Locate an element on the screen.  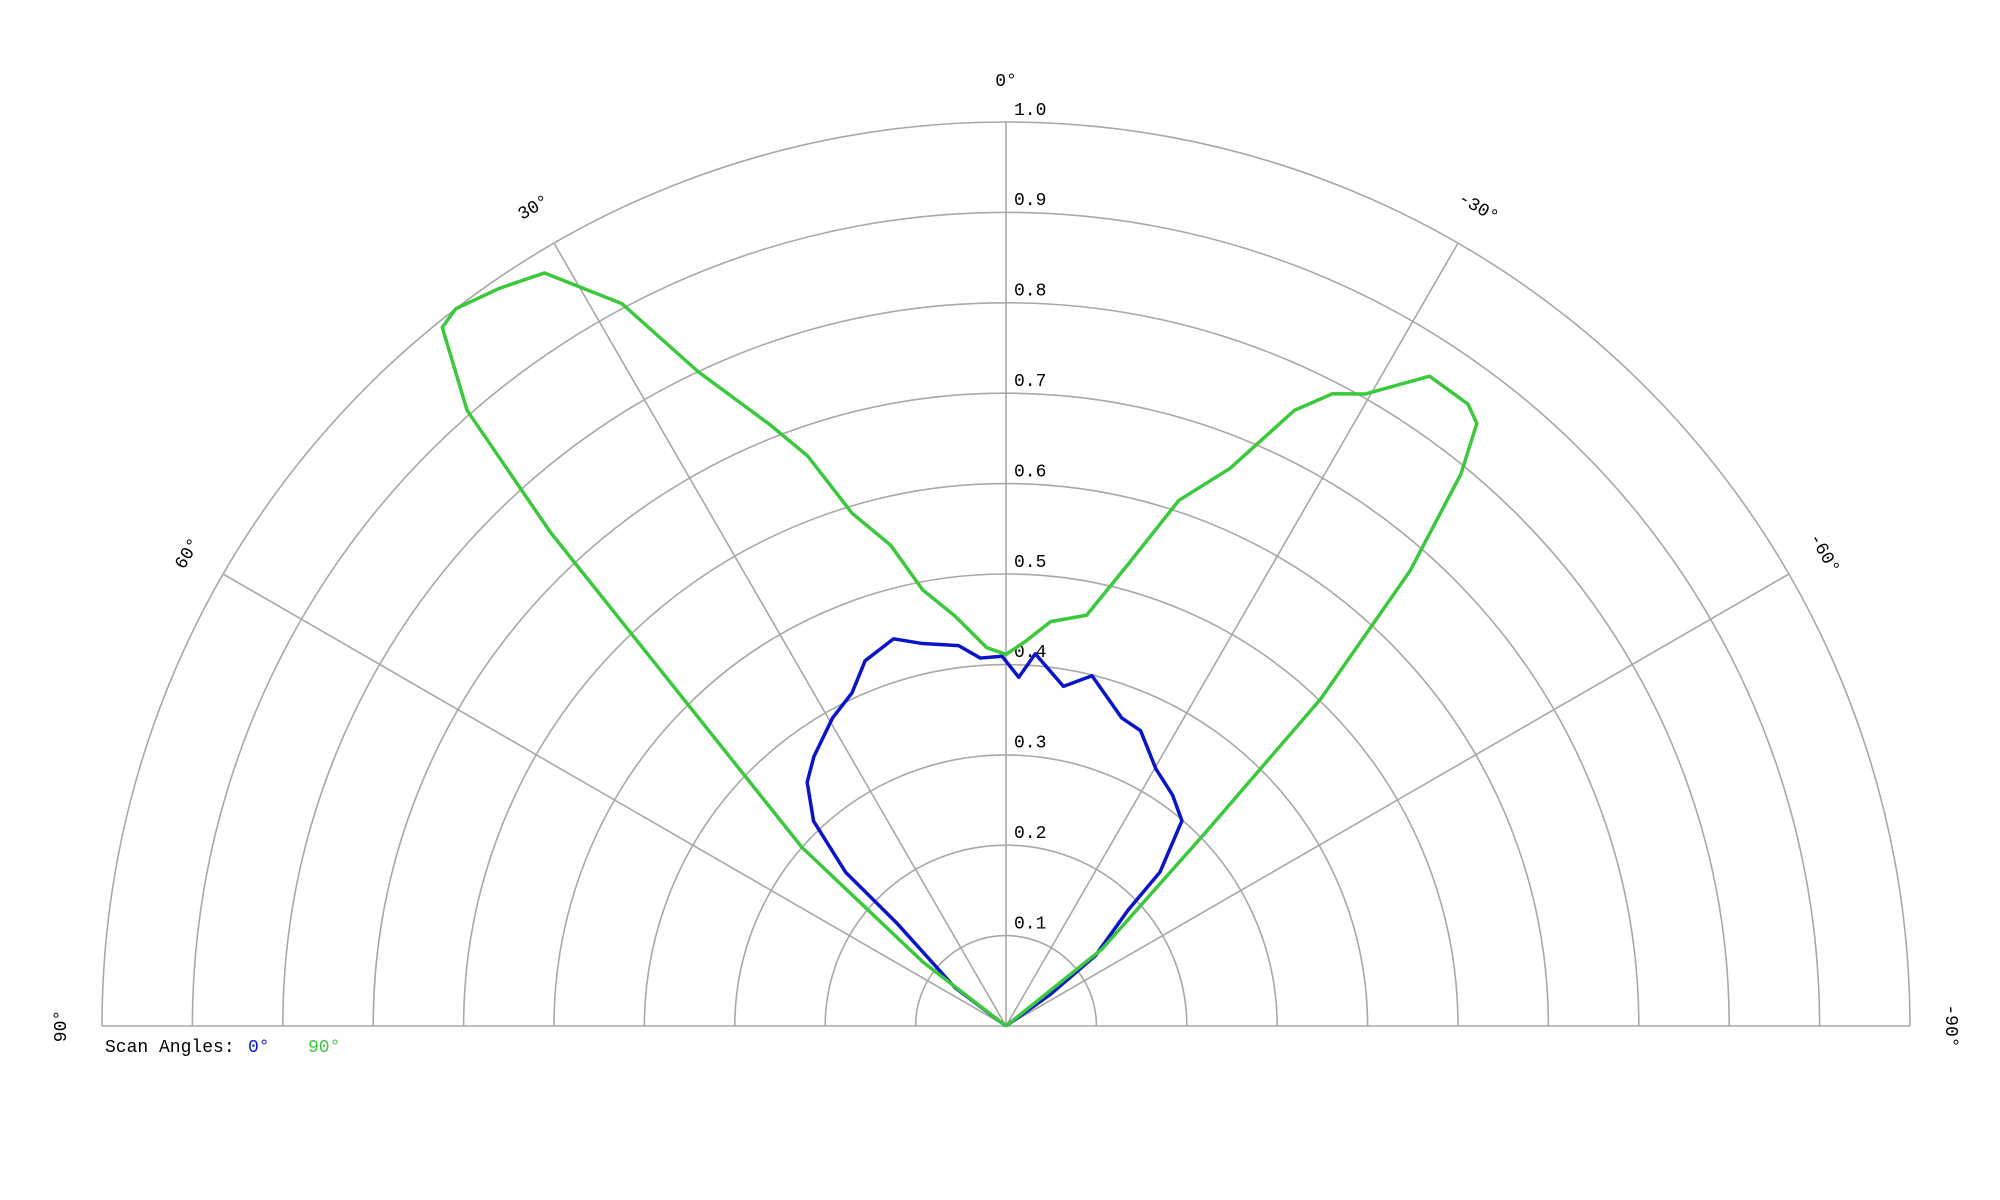
theta-tick-label: -90° is located at coordinates (1950, 1025).